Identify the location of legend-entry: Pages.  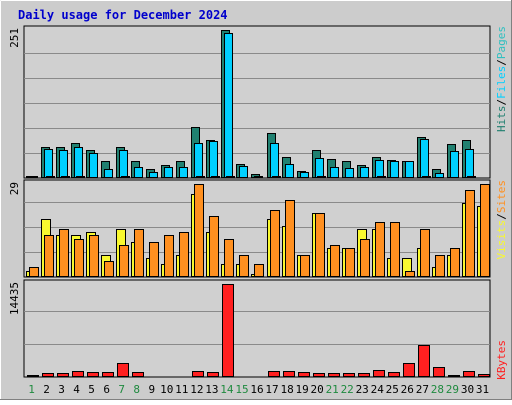
(501, 42).